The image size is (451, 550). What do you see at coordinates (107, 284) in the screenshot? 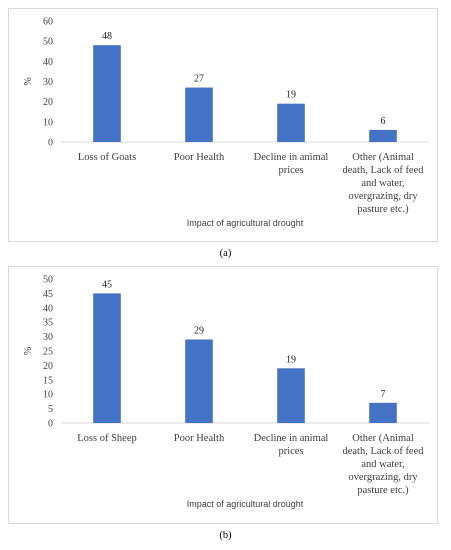
I see `data-label: 45` at bounding box center [107, 284].